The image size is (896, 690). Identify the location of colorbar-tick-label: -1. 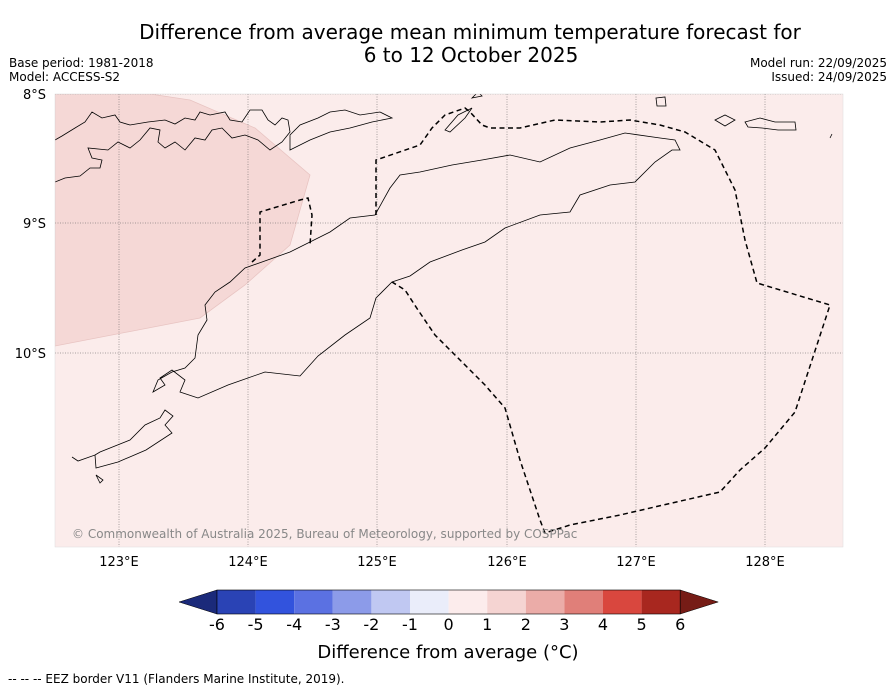
(410, 624).